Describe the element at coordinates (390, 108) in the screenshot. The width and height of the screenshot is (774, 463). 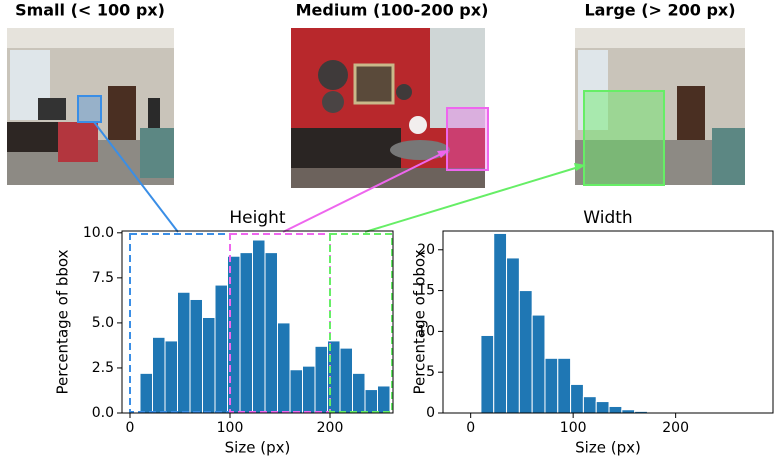
I see `photo-medium` at that location.